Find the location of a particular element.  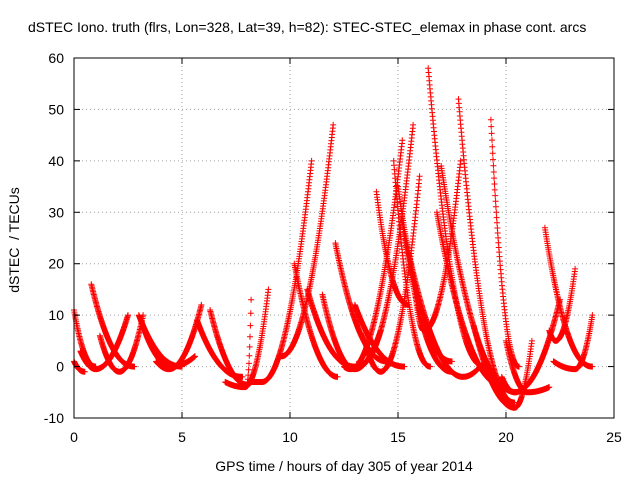

x-tick-label: 25 is located at coordinates (614, 437).